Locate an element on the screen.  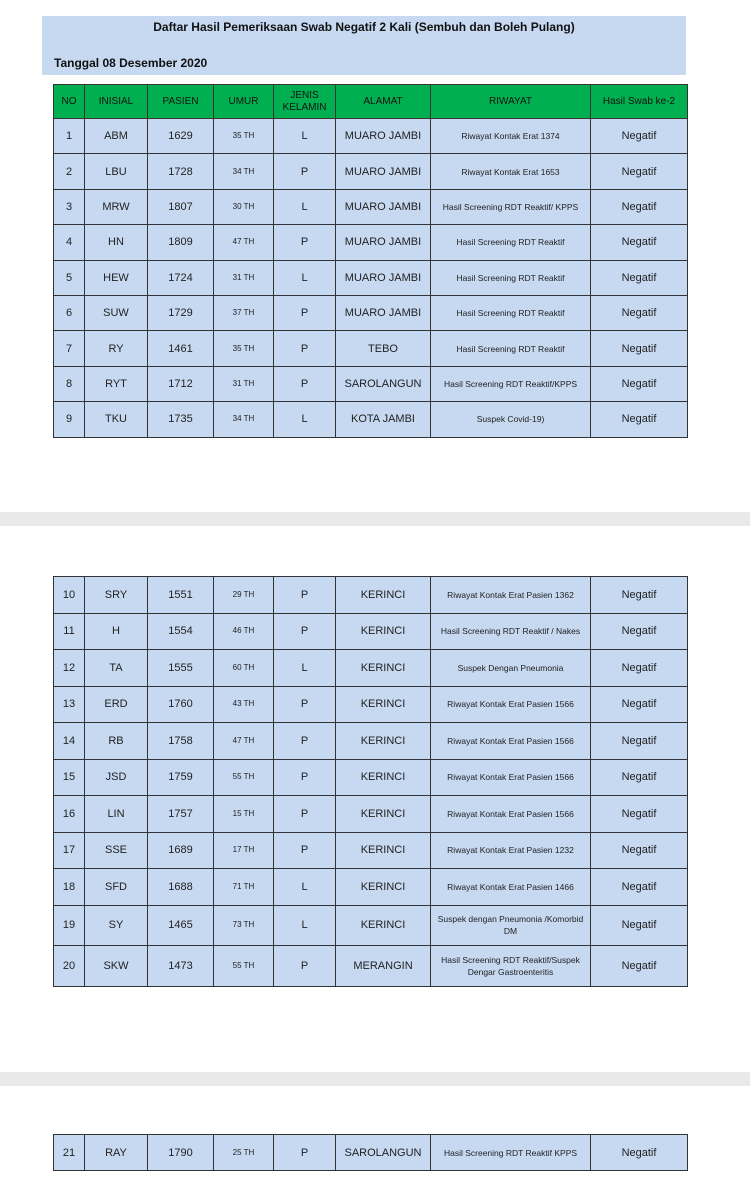
cell-pasien: 1758 is located at coordinates (180, 741).